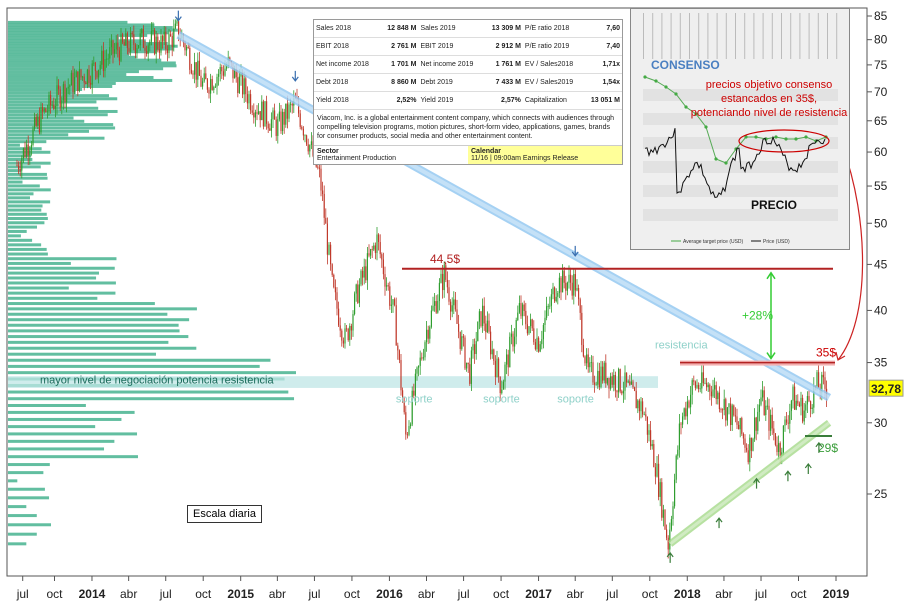 The image size is (904, 614). Describe the element at coordinates (681, 345) in the screenshot. I see `resistance-text: resistencia` at that location.